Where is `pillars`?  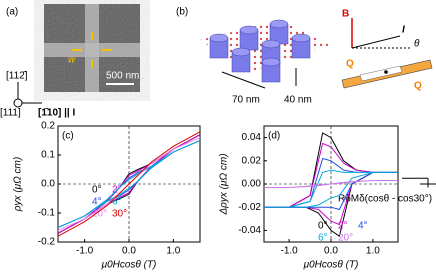 pillars is located at coordinates (260, 51).